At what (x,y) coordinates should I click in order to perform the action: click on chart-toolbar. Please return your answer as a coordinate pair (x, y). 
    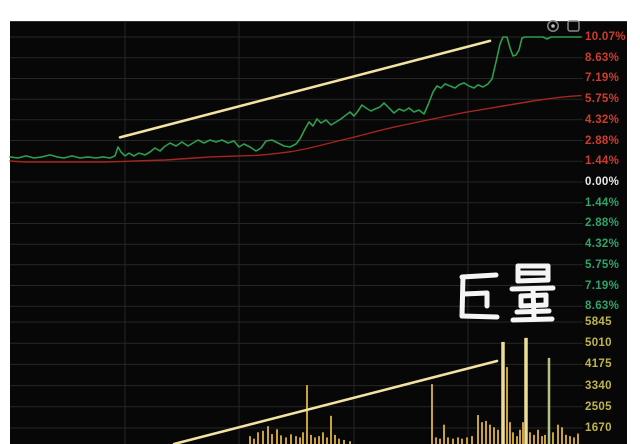
    Looking at the image, I should click on (563, 26).